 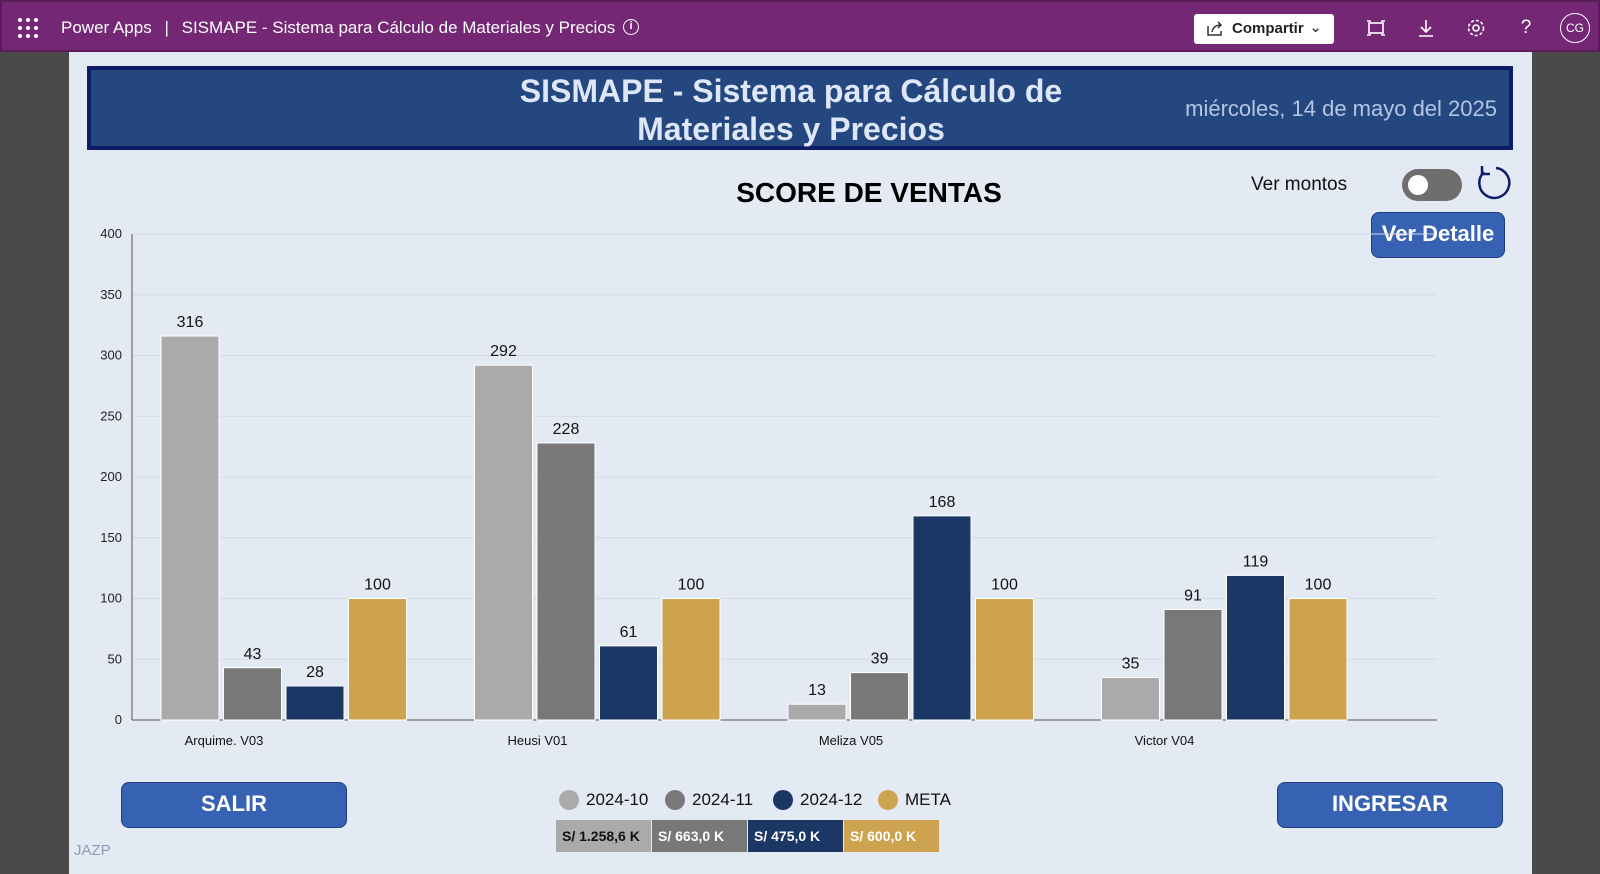 What do you see at coordinates (723, 799) in the screenshot?
I see `legend-label: 2024-11` at bounding box center [723, 799].